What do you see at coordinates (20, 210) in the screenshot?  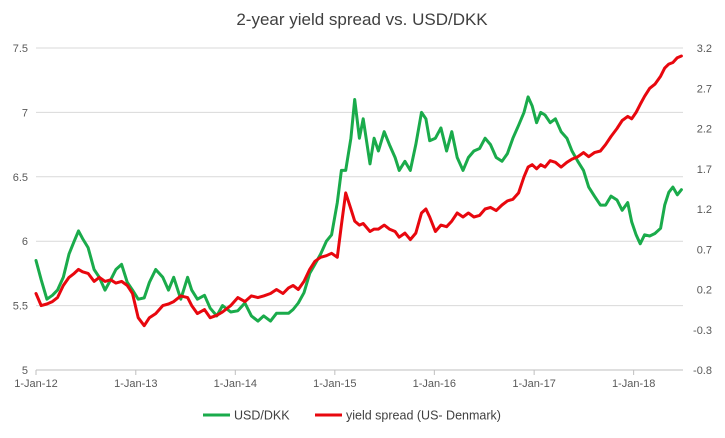 I see `left-axis: 5 5.5 6 6.5 7 7.5` at bounding box center [20, 210].